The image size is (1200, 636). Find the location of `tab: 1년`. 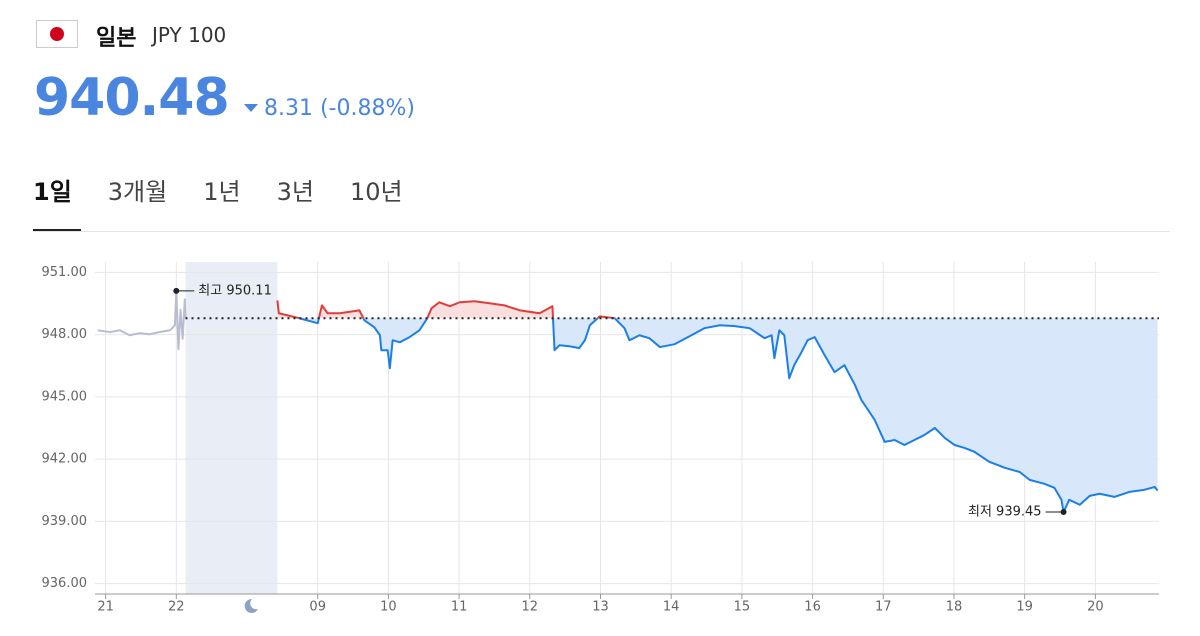

tab: 1년 is located at coordinates (222, 192).